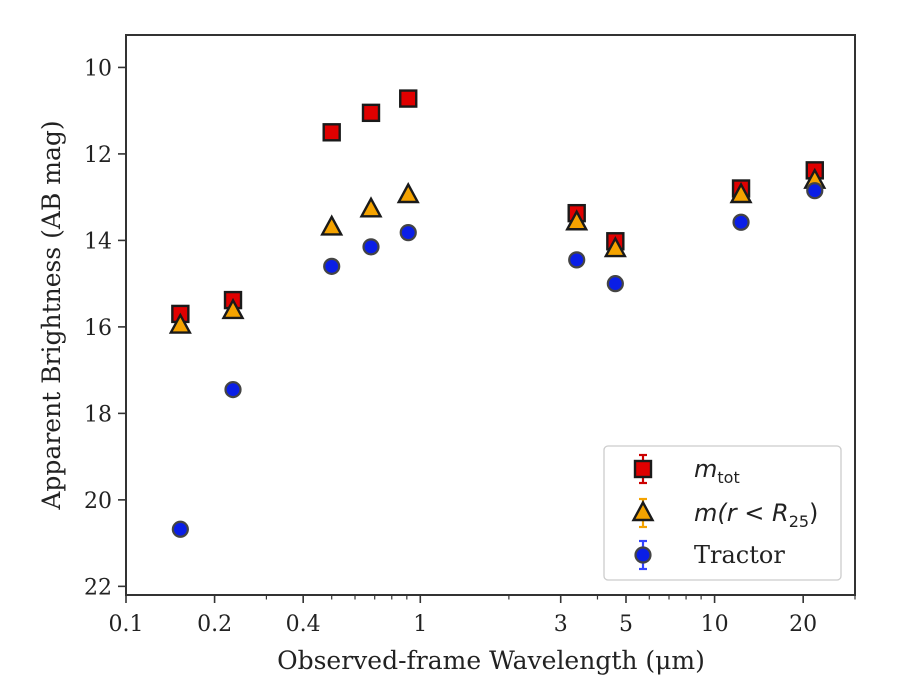 The width and height of the screenshot is (900, 700). What do you see at coordinates (98, 241) in the screenshot?
I see `y-tick-label: 14` at bounding box center [98, 241].